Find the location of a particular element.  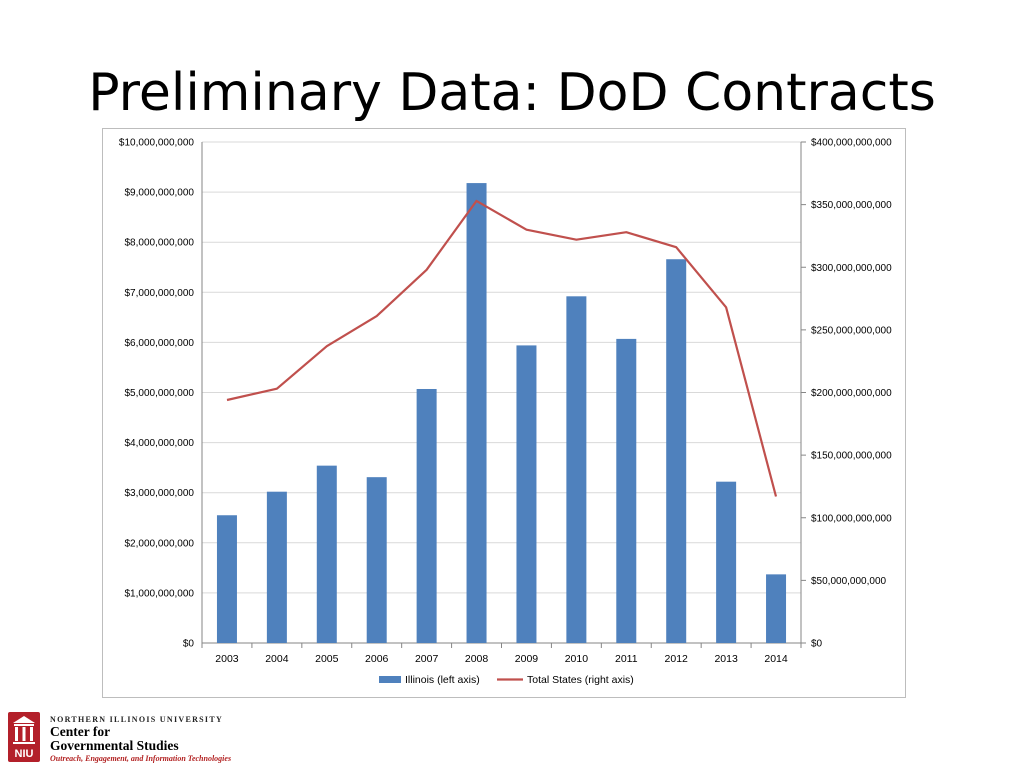

x-tick-label: 2005 is located at coordinates (327, 659).